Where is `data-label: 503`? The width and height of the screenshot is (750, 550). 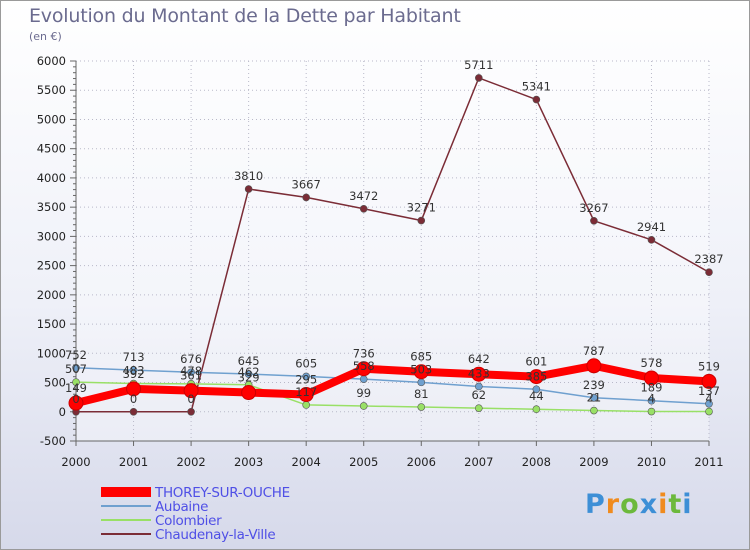 data-label: 503 is located at coordinates (421, 369).